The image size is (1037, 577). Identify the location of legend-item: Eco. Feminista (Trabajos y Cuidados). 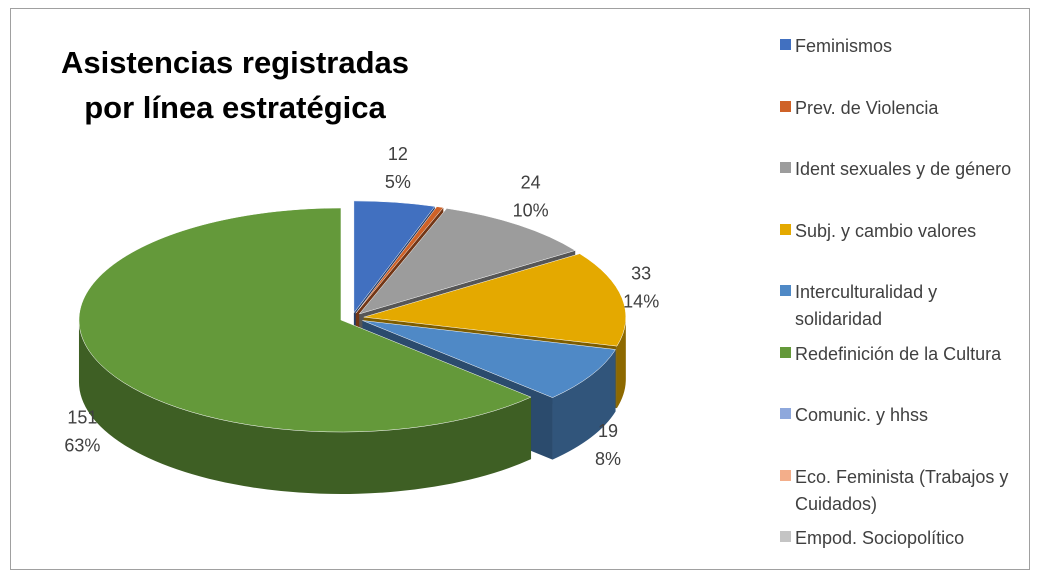
(902, 495).